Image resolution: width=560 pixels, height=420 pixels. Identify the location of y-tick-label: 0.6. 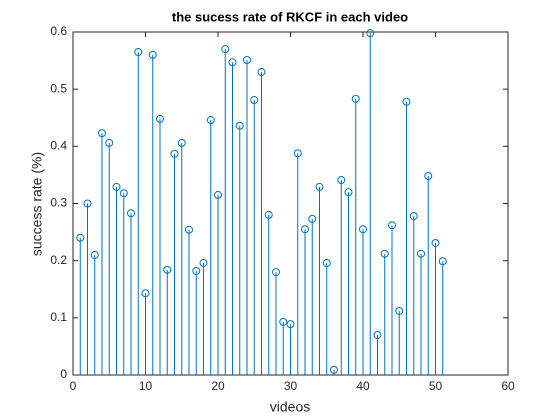
(58, 31).